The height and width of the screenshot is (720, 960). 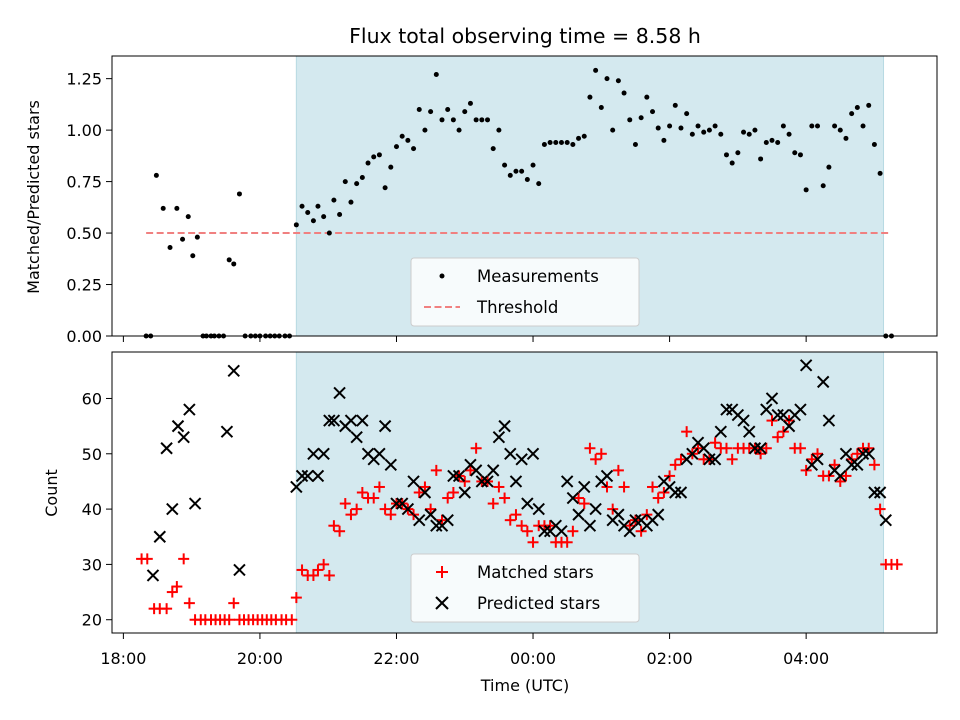 I want to click on legend-measurement-marker, so click(x=442, y=276).